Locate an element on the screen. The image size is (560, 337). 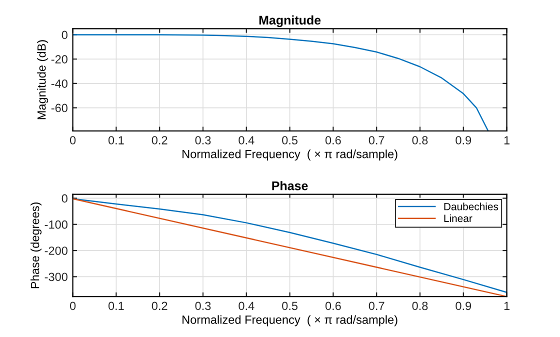
legend-label: Linear is located at coordinates (458, 218).